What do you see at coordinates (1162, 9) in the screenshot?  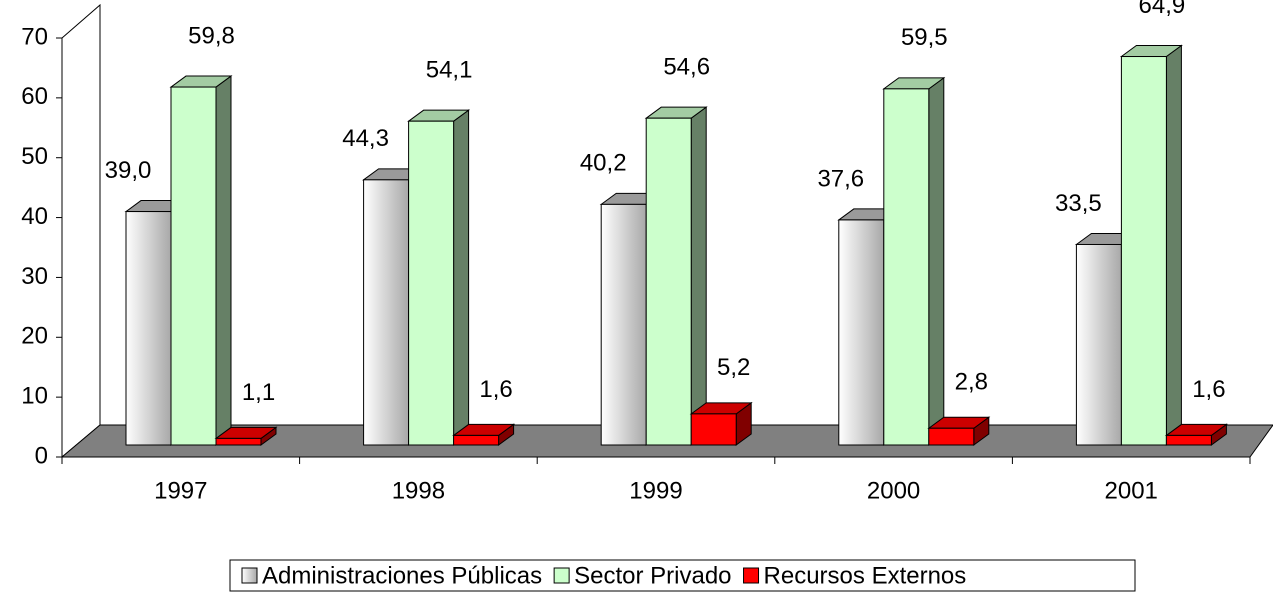 I see `value-label: 64,9` at bounding box center [1162, 9].